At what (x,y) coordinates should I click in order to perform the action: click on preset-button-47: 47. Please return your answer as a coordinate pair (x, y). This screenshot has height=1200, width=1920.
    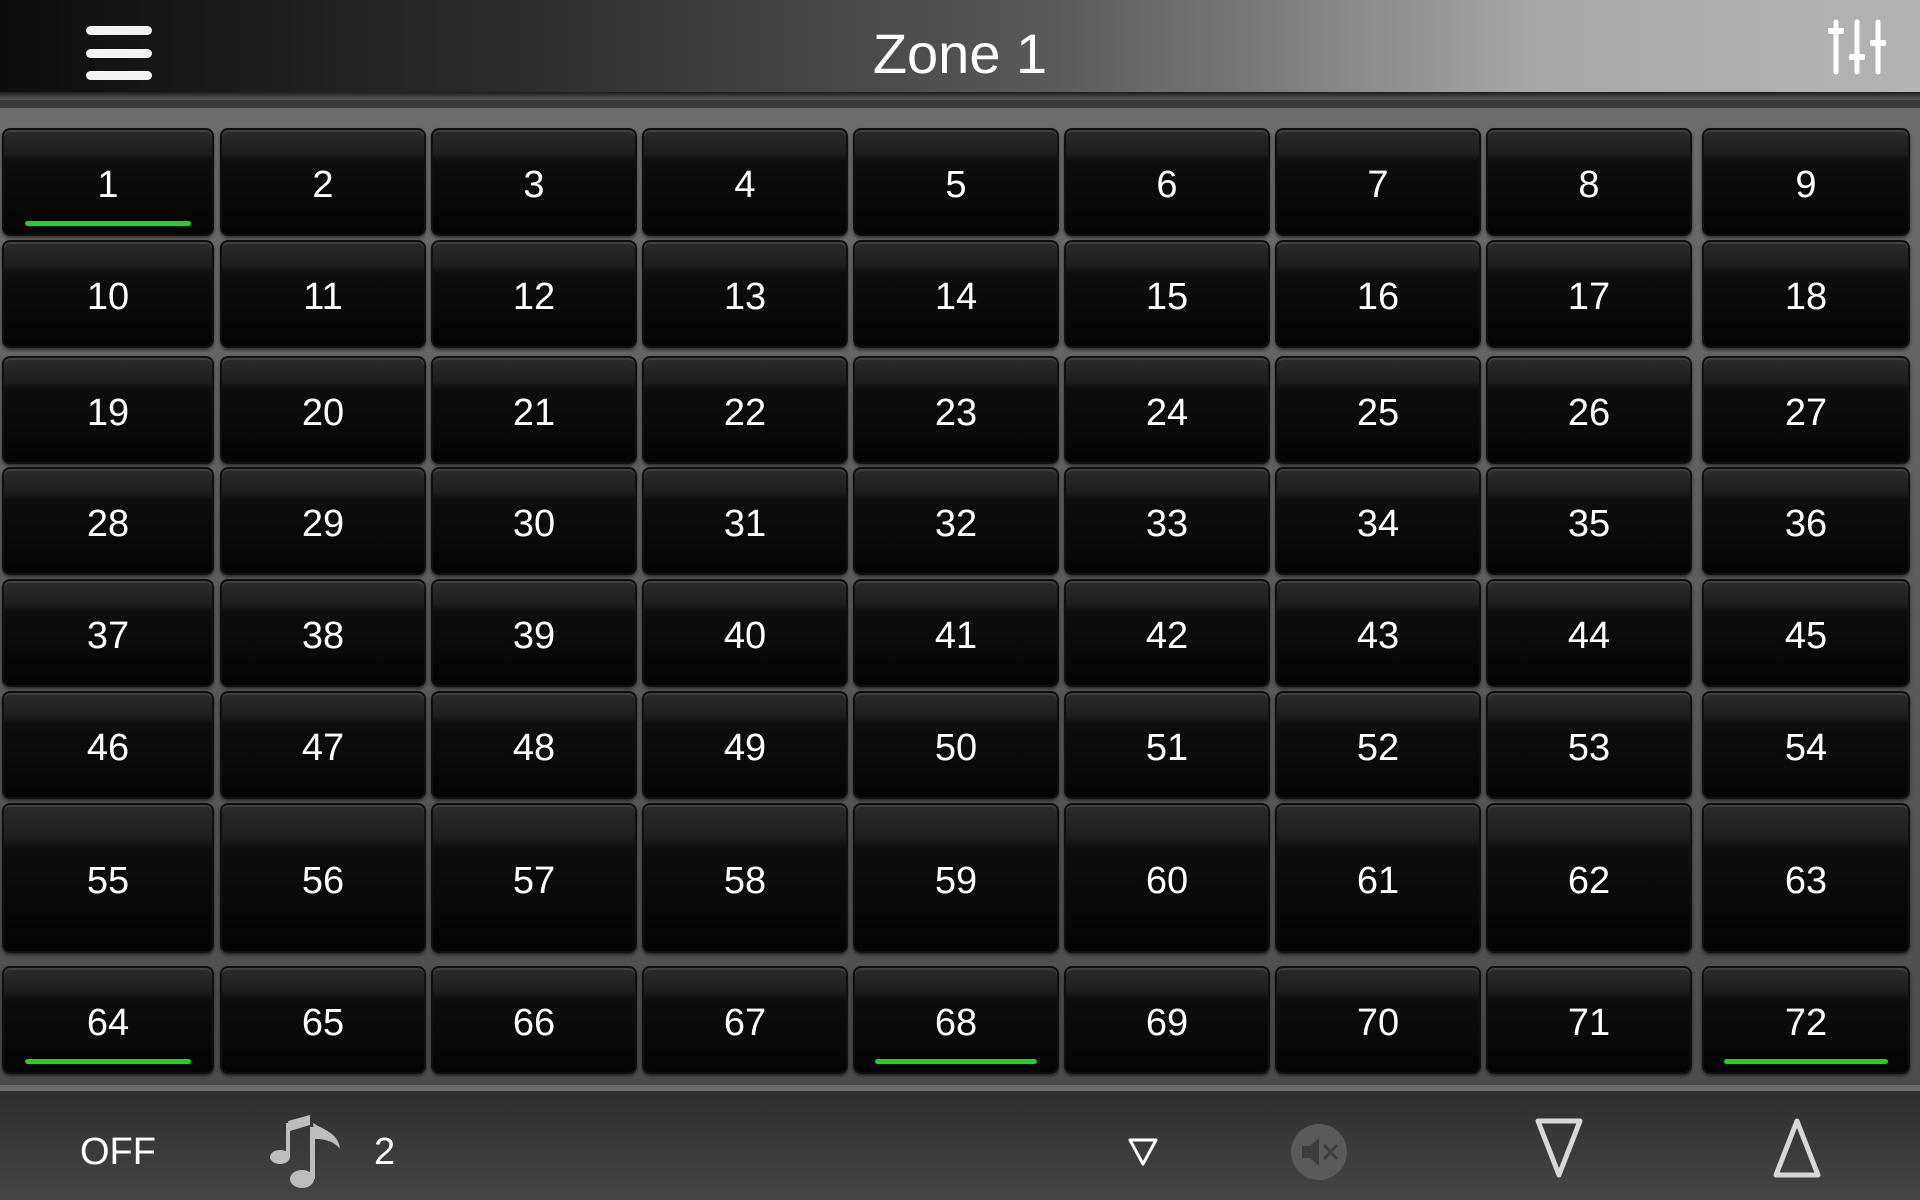
    Looking at the image, I should click on (323, 745).